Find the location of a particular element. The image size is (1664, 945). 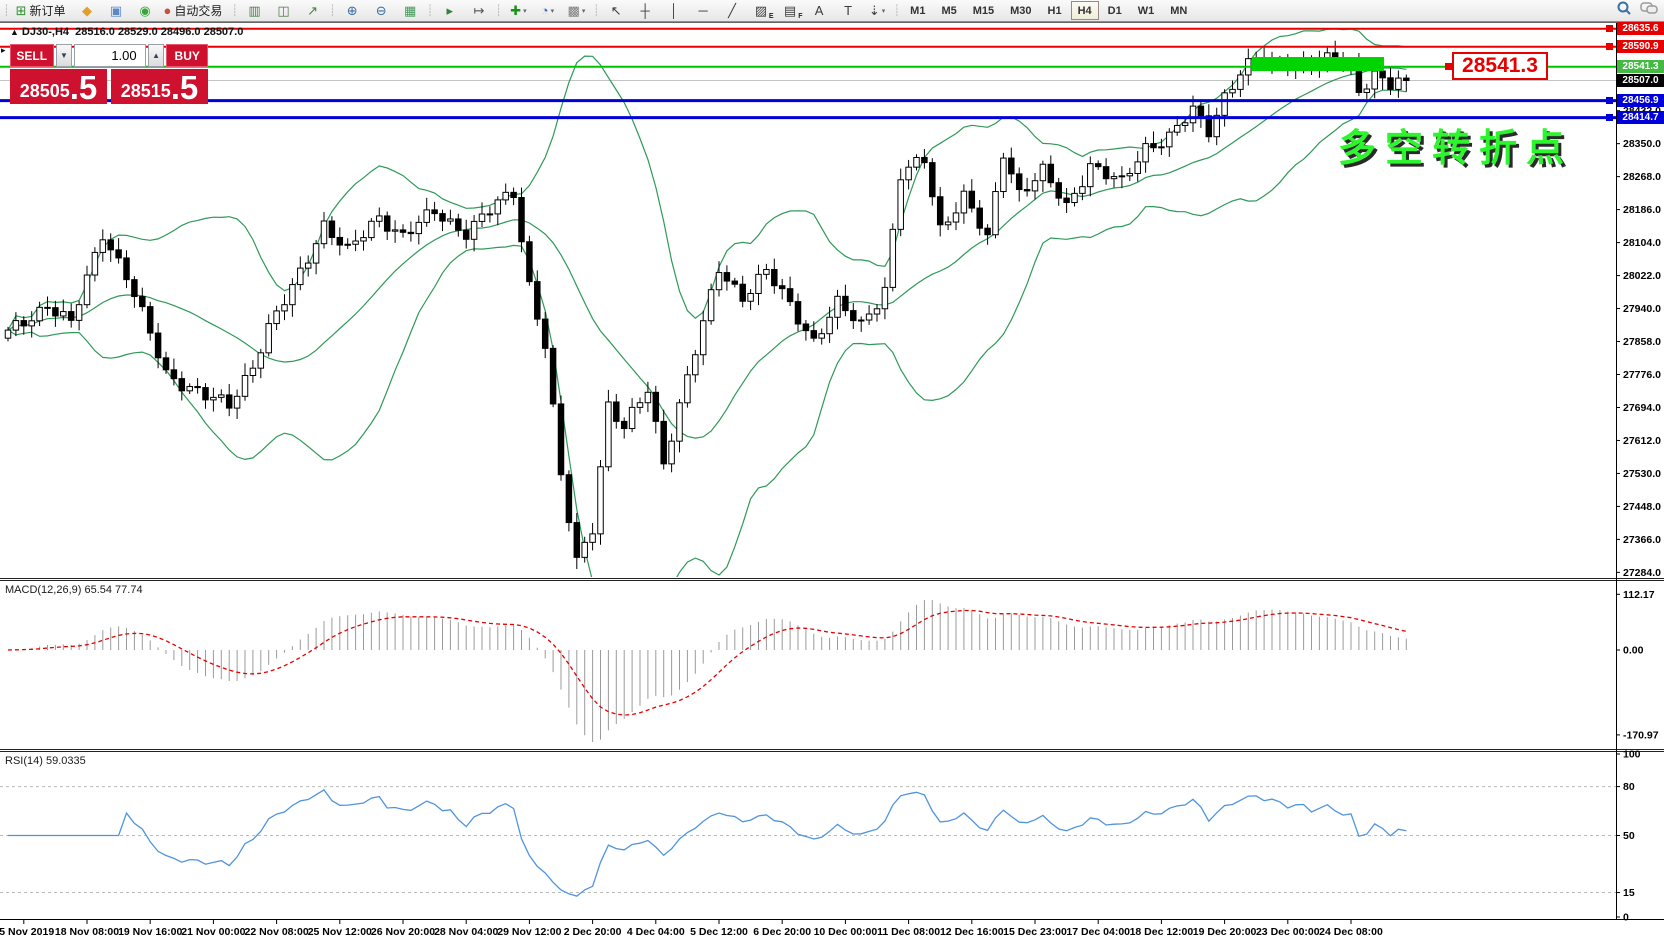

price-tag: 28635.6 is located at coordinates (1640, 29).